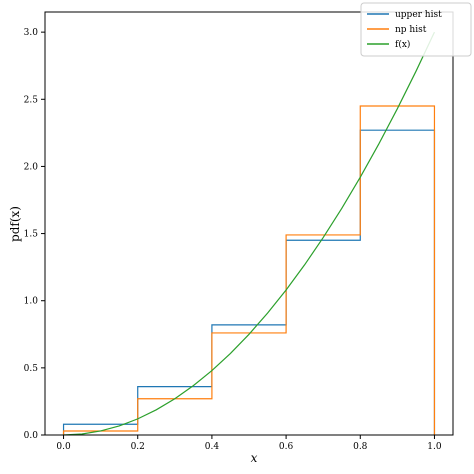  Describe the element at coordinates (31, 100) in the screenshot. I see `y-tick-label: 2.5` at that location.